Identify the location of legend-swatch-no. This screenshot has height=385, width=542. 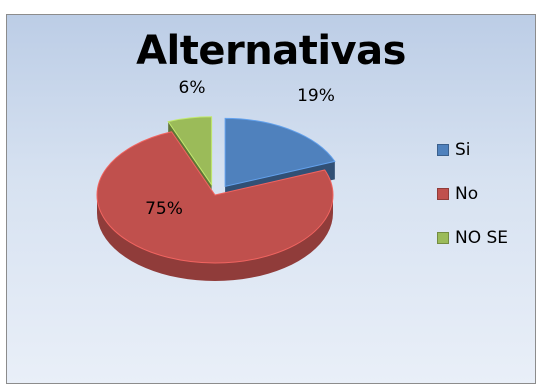
(443, 194).